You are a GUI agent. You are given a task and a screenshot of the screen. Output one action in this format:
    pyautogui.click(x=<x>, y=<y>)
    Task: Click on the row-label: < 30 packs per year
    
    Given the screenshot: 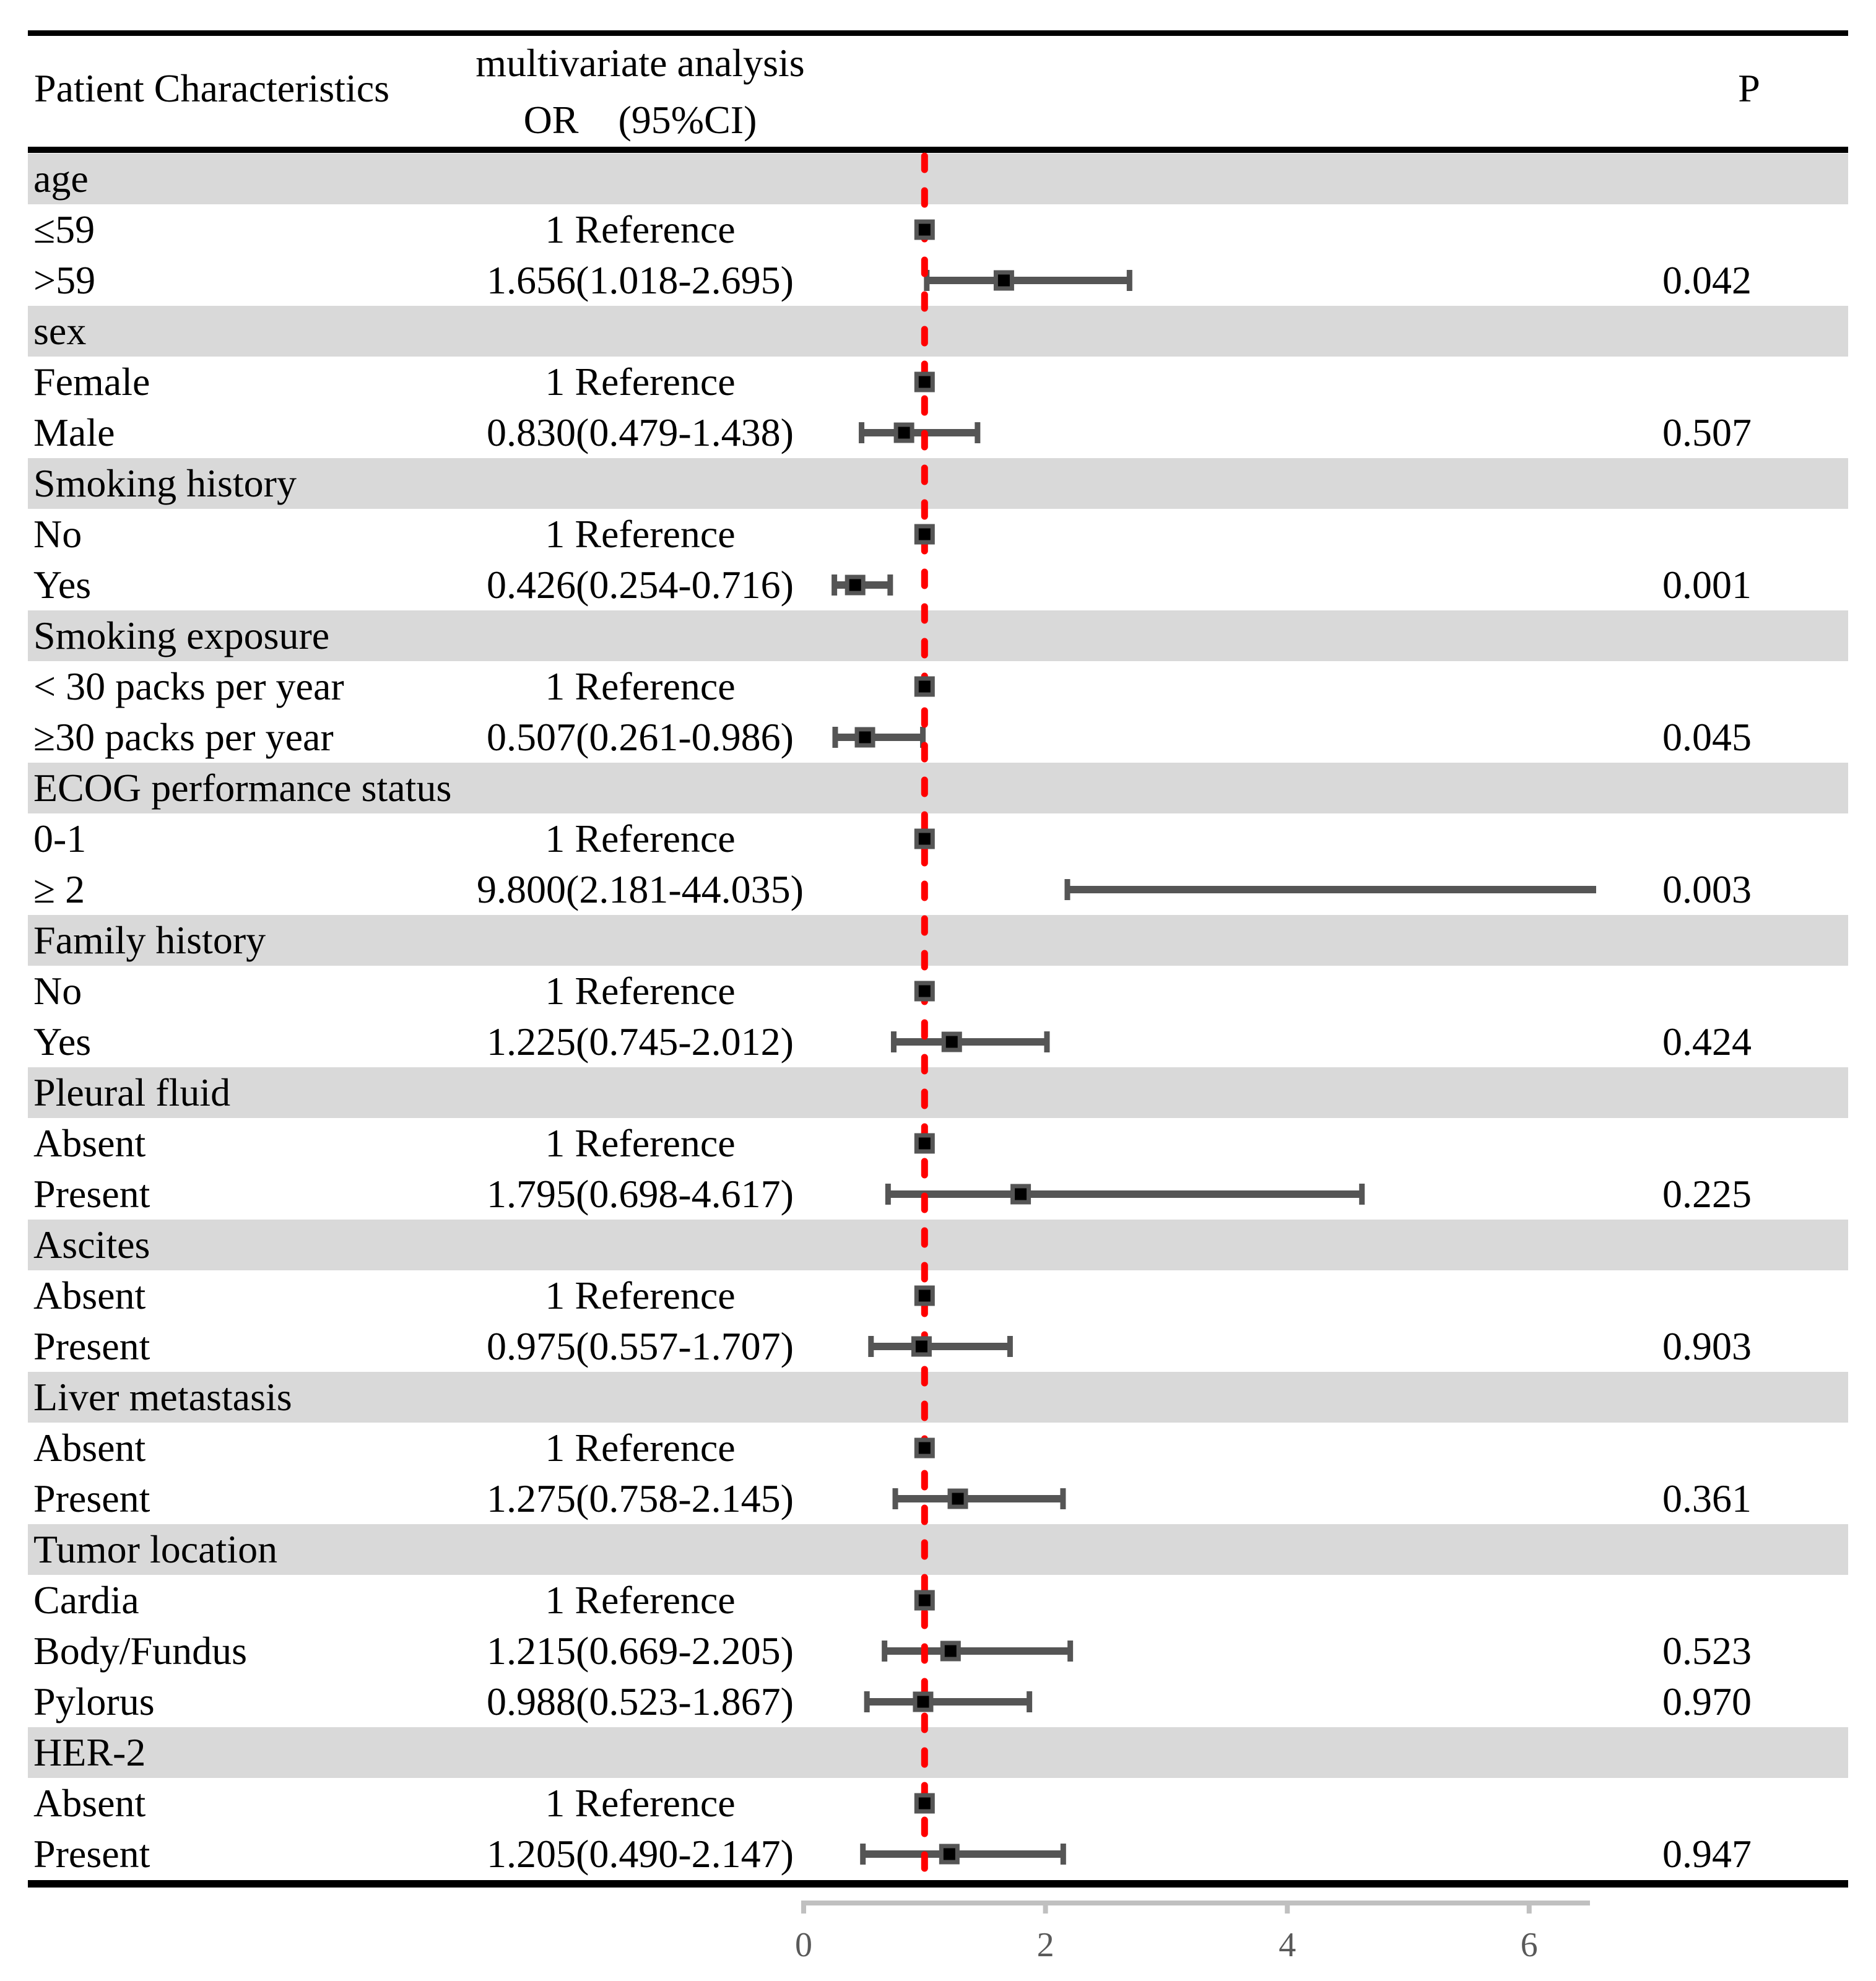 What is the action you would take?
    pyautogui.click(x=188, y=686)
    